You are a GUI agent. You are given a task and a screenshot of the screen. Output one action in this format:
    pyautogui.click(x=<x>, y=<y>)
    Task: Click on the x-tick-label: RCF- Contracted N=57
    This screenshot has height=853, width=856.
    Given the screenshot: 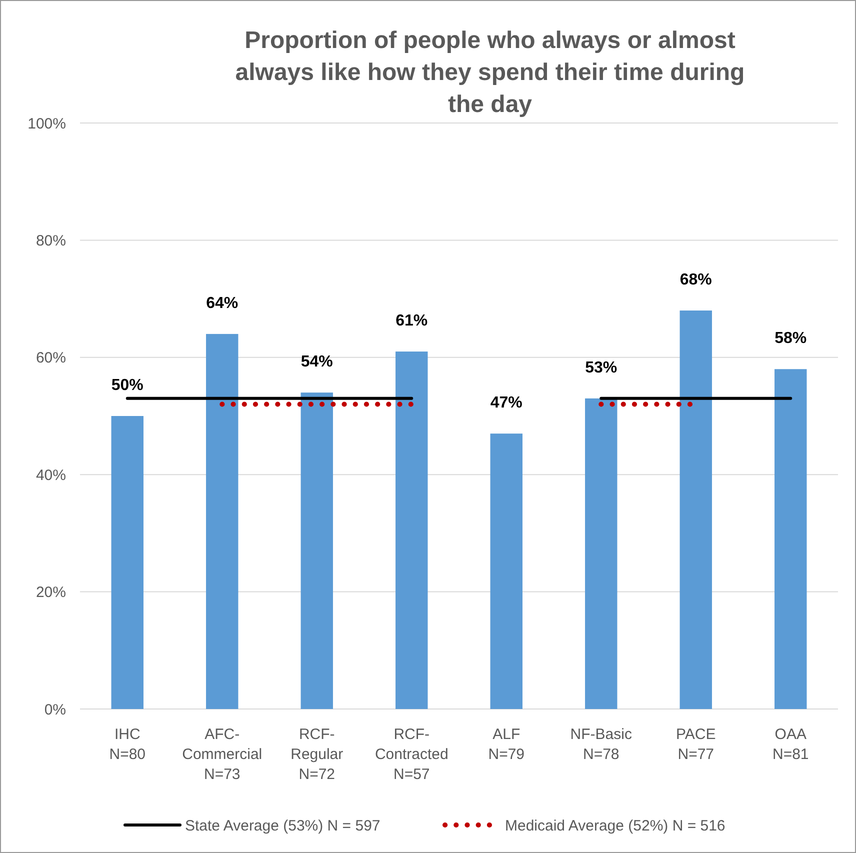 What is the action you would take?
    pyautogui.click(x=411, y=754)
    